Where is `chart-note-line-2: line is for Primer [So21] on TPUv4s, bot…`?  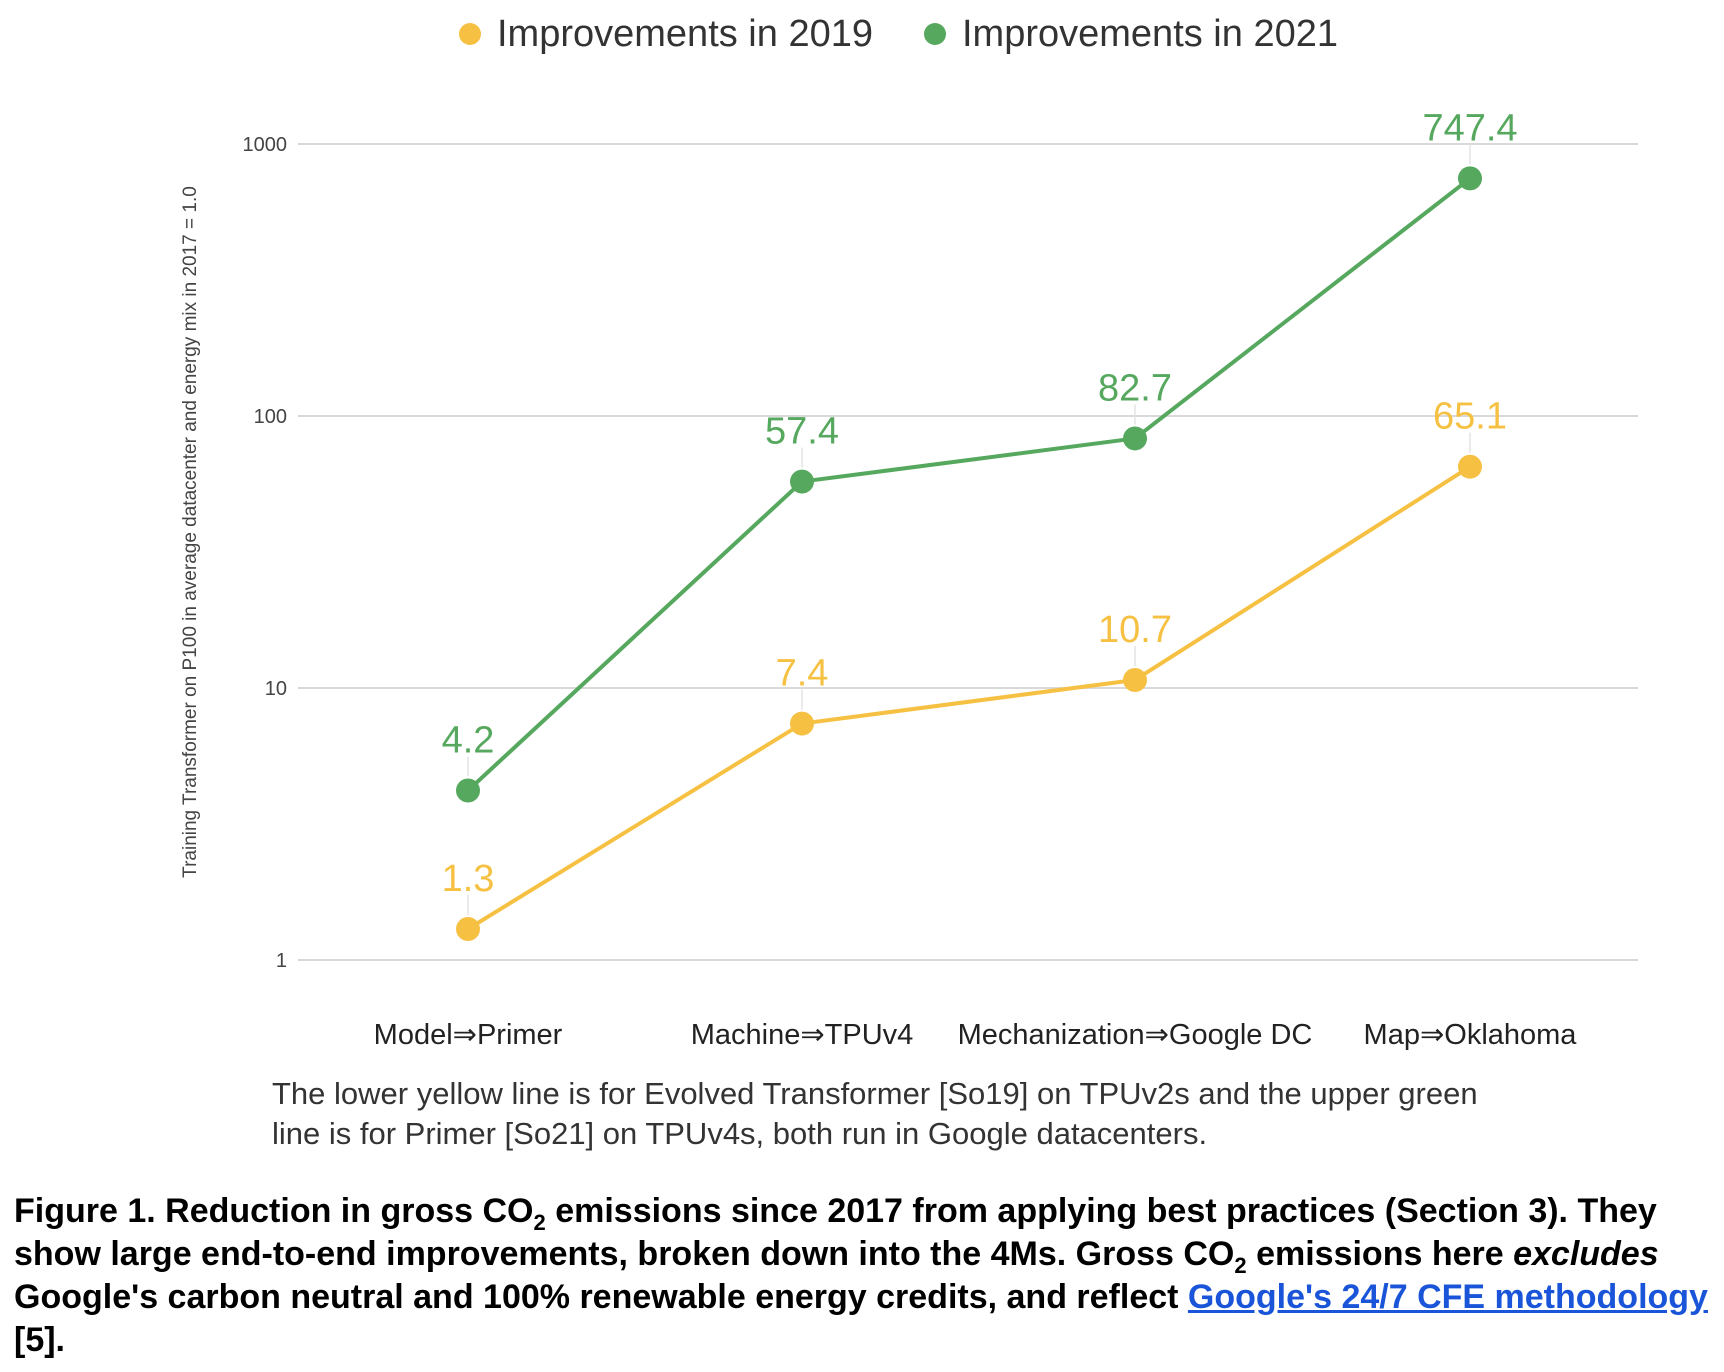 chart-note-line-2: line is for Primer [So21] on TPUv4s, bot… is located at coordinates (740, 1133).